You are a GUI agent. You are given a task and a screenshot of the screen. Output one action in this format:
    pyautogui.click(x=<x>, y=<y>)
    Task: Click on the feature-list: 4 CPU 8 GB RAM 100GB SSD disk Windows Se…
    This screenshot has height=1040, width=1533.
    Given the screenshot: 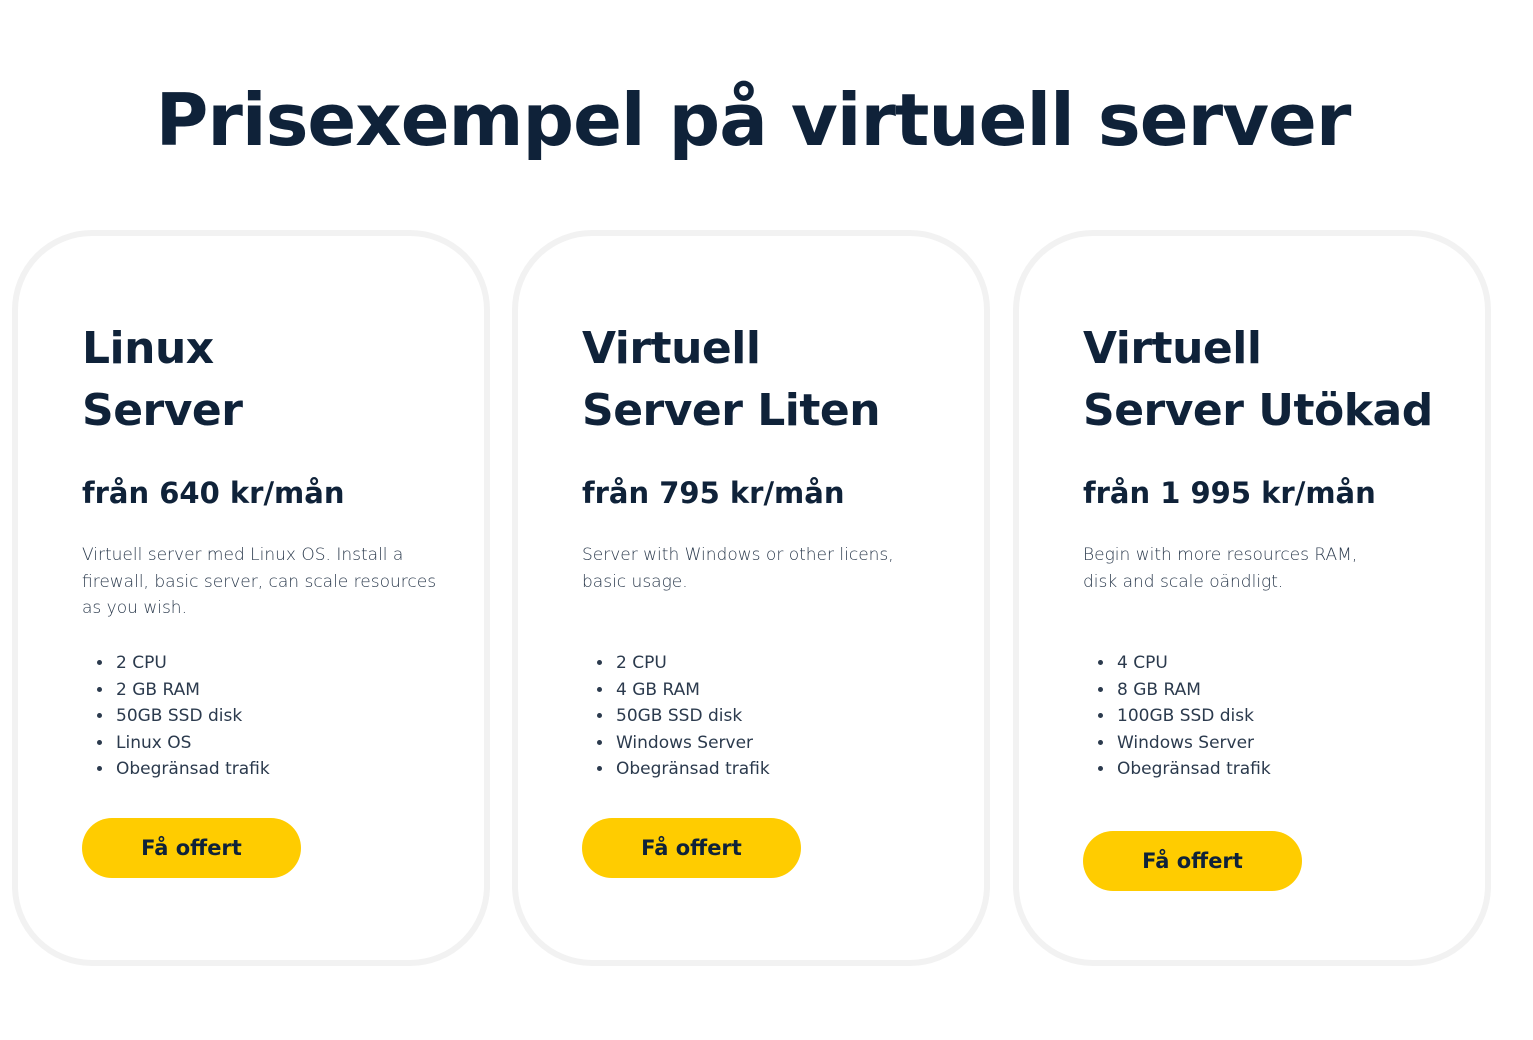 What is the action you would take?
    pyautogui.click(x=1177, y=716)
    